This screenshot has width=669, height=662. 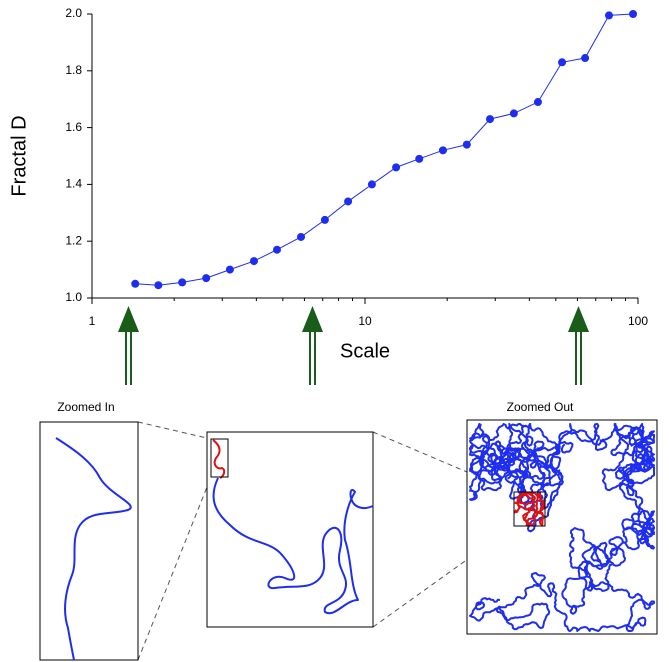 I want to click on y-tick-label: 1.4, so click(x=73, y=184).